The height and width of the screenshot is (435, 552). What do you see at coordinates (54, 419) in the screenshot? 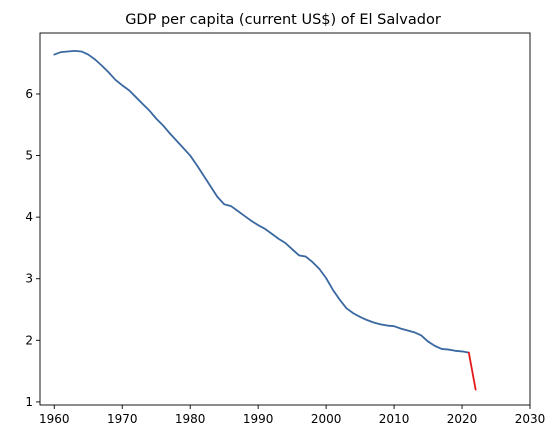
I see `x-tick-label: 1960` at bounding box center [54, 419].